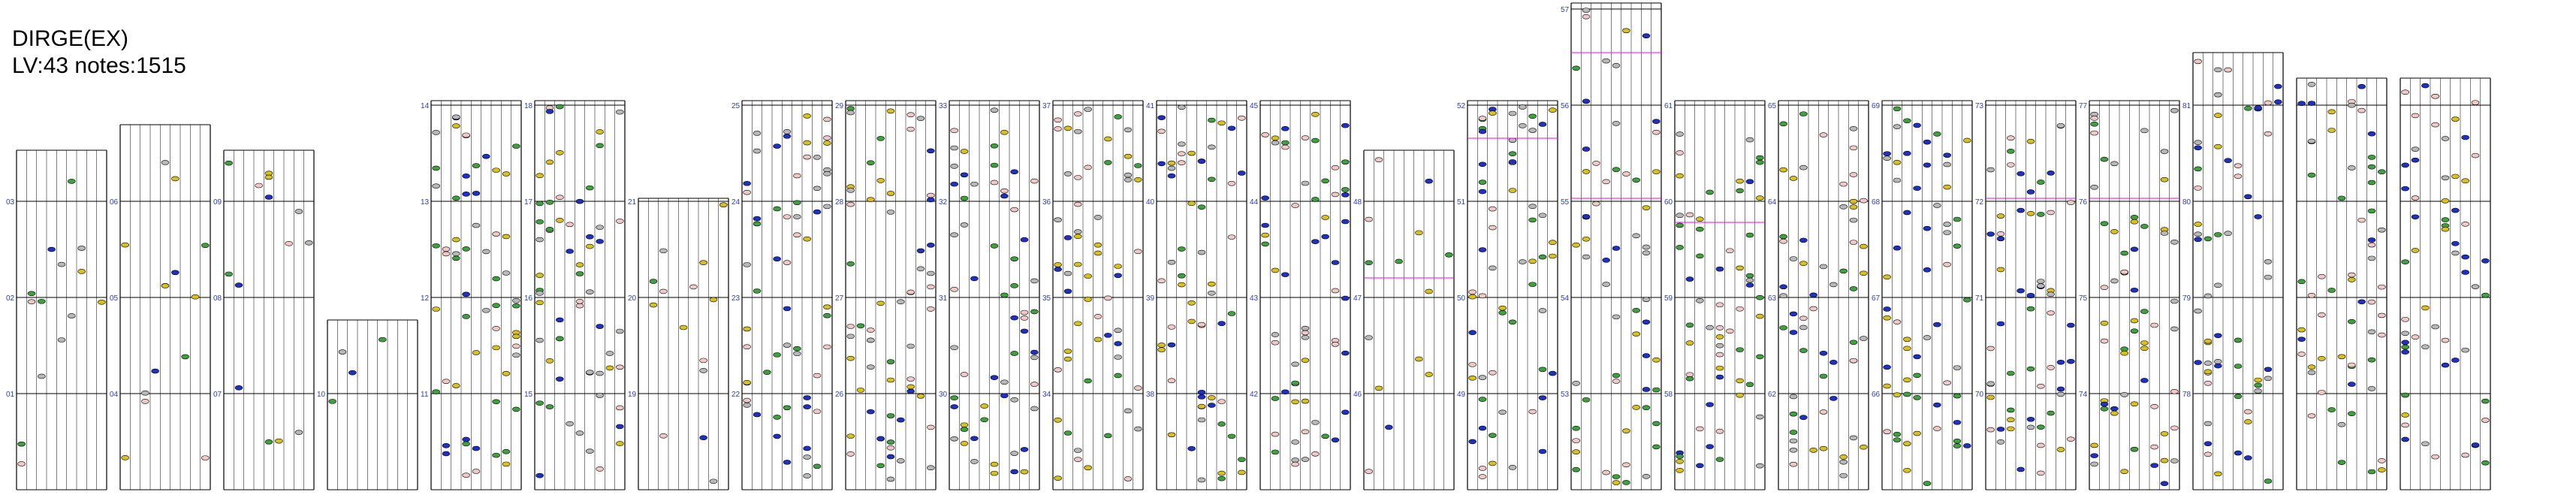  I want to click on measure-number: 12, so click(425, 298).